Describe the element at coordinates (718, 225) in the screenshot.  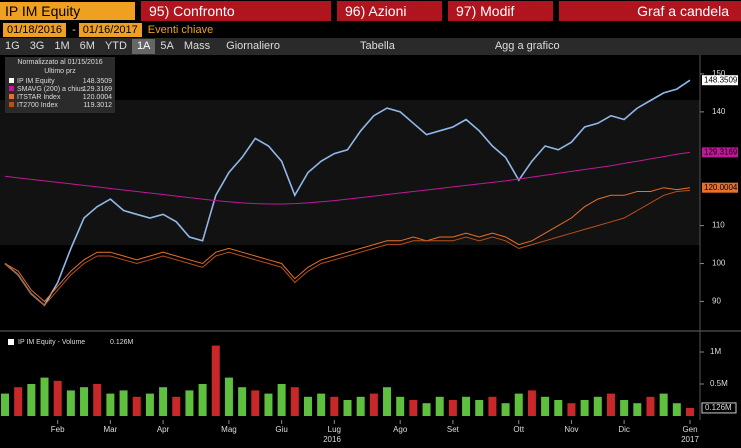
I see `y-tick-label: 110` at that location.